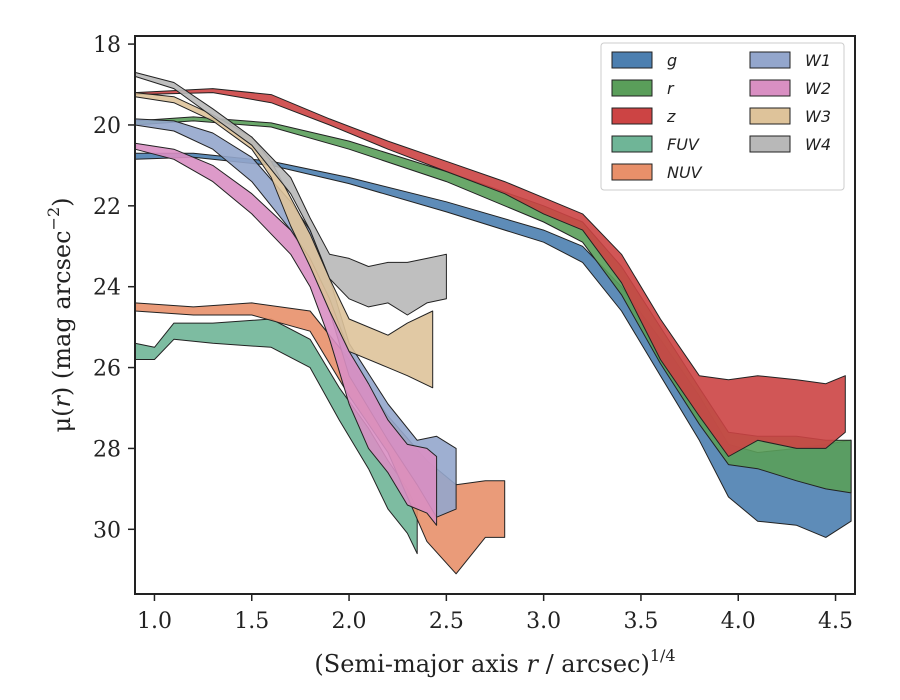 This screenshot has height=700, width=900. I want to click on y-tick-label: 24, so click(107, 288).